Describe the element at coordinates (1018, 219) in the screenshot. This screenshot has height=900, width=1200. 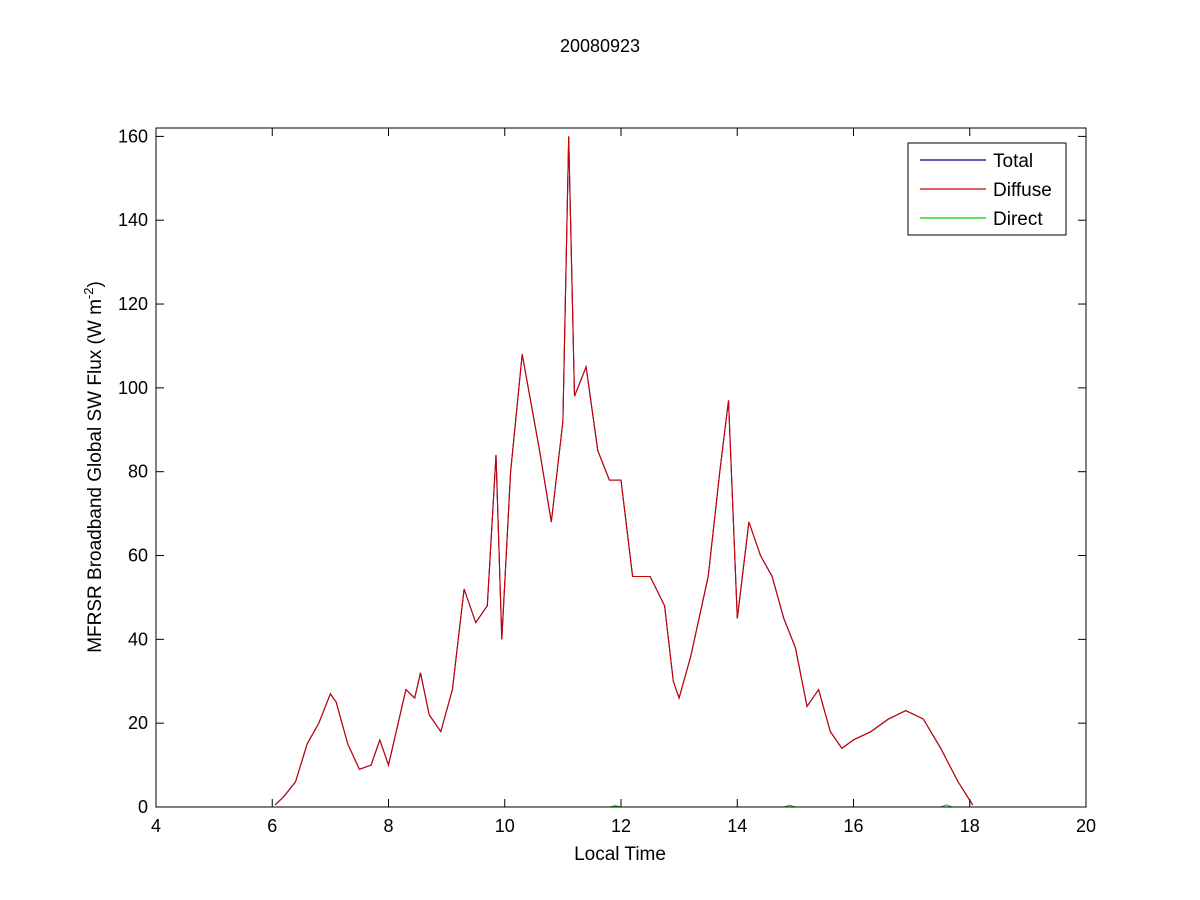
I see `legend-label-direct: Direct` at that location.